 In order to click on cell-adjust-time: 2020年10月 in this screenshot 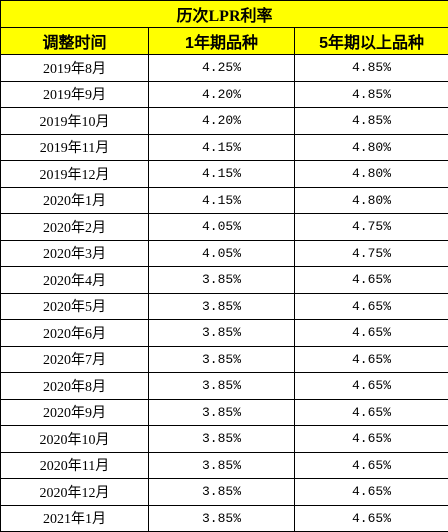, I will do `click(75, 439)`.